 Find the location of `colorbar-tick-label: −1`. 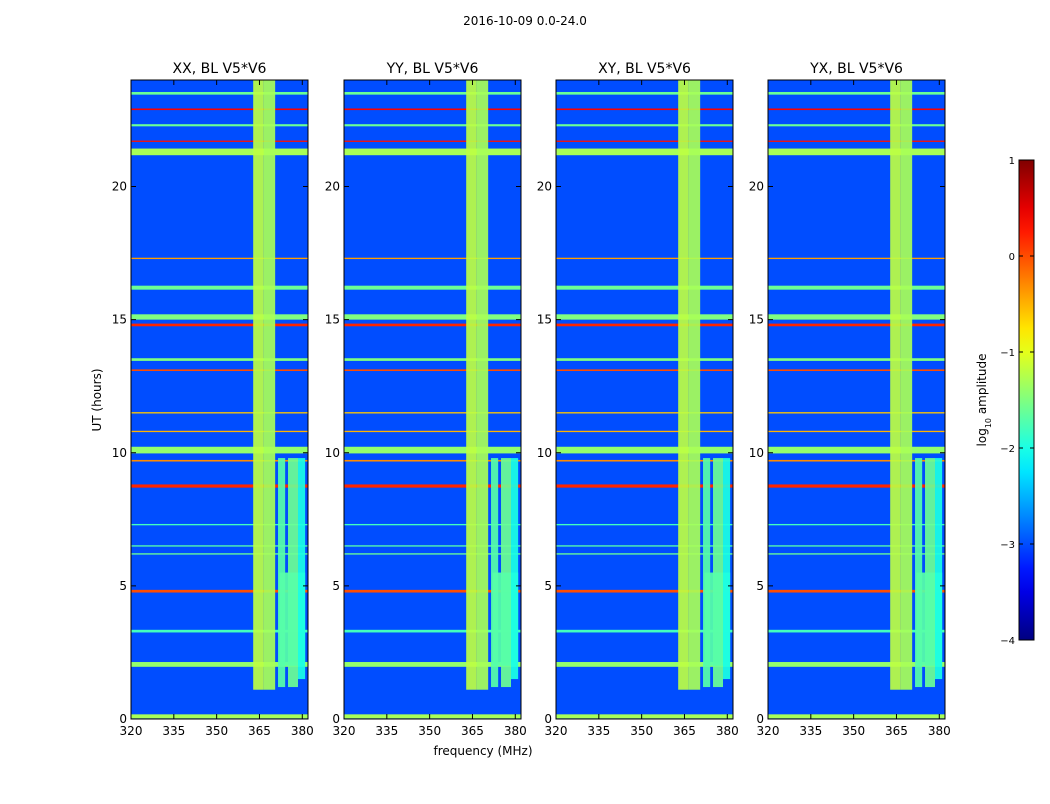

colorbar-tick-label: −1 is located at coordinates (1007, 353).